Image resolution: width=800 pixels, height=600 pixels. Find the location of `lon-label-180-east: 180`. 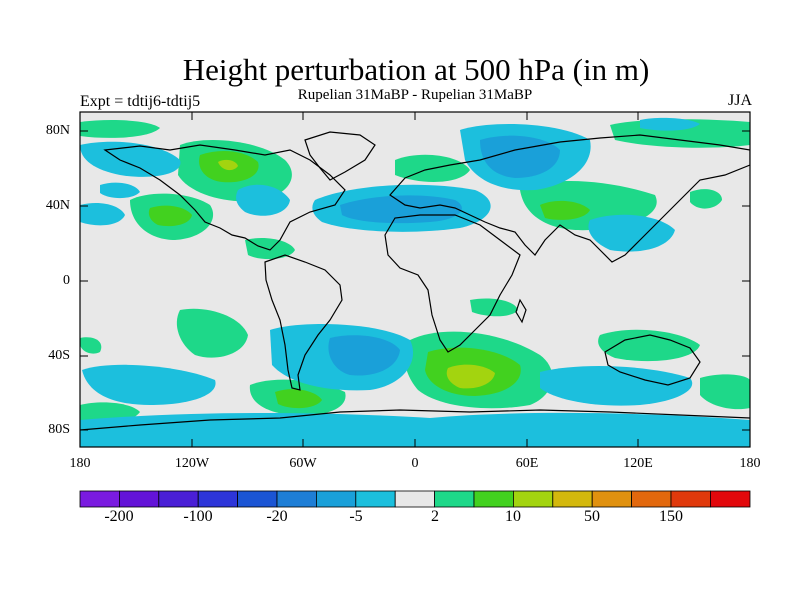

lon-label-180-east: 180 is located at coordinates (750, 463).